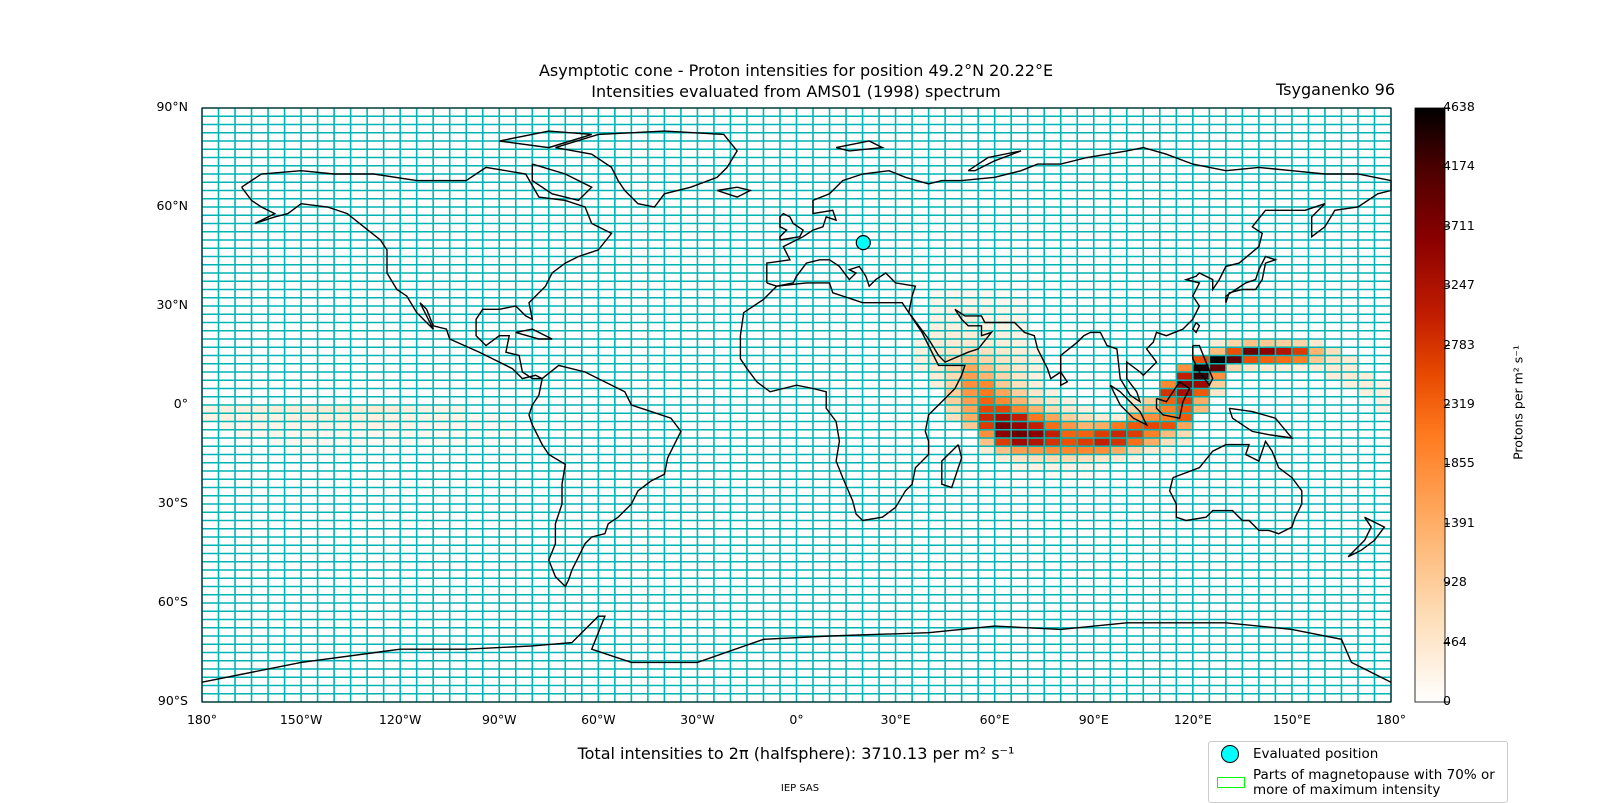 This screenshot has width=1600, height=803. I want to click on coastline-eurasia, so click(1079, 275).